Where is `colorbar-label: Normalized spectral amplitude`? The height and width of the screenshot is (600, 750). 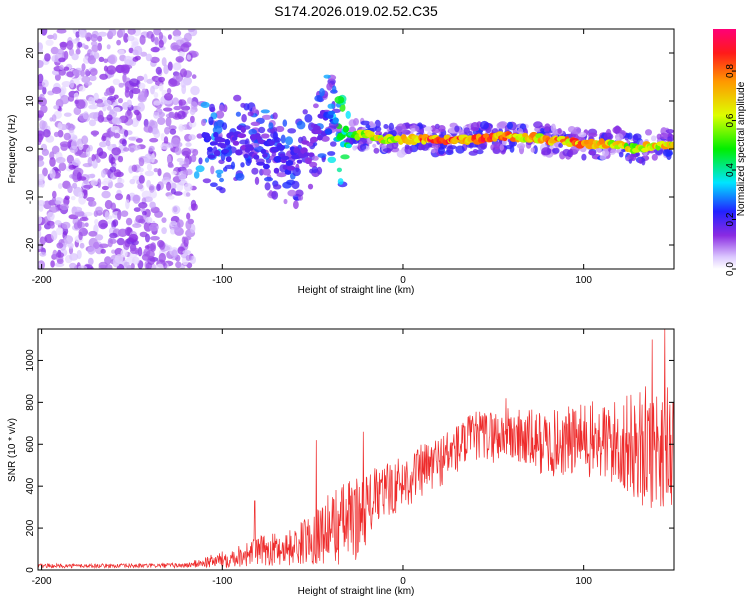 colorbar-label: Normalized spectral amplitude is located at coordinates (741, 148).